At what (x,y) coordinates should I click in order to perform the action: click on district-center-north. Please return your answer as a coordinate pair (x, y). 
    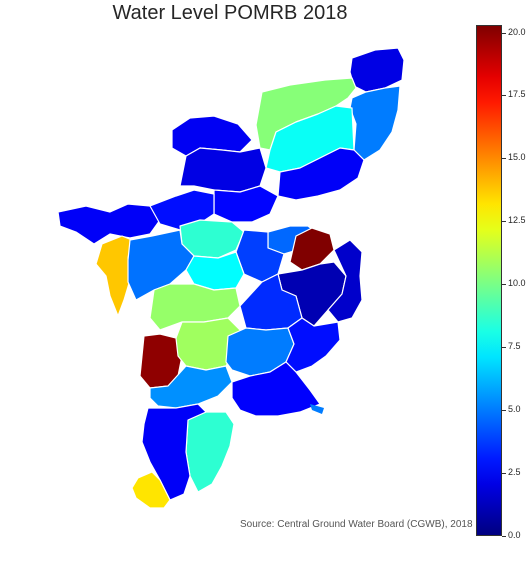
    Looking at the image, I should click on (246, 204).